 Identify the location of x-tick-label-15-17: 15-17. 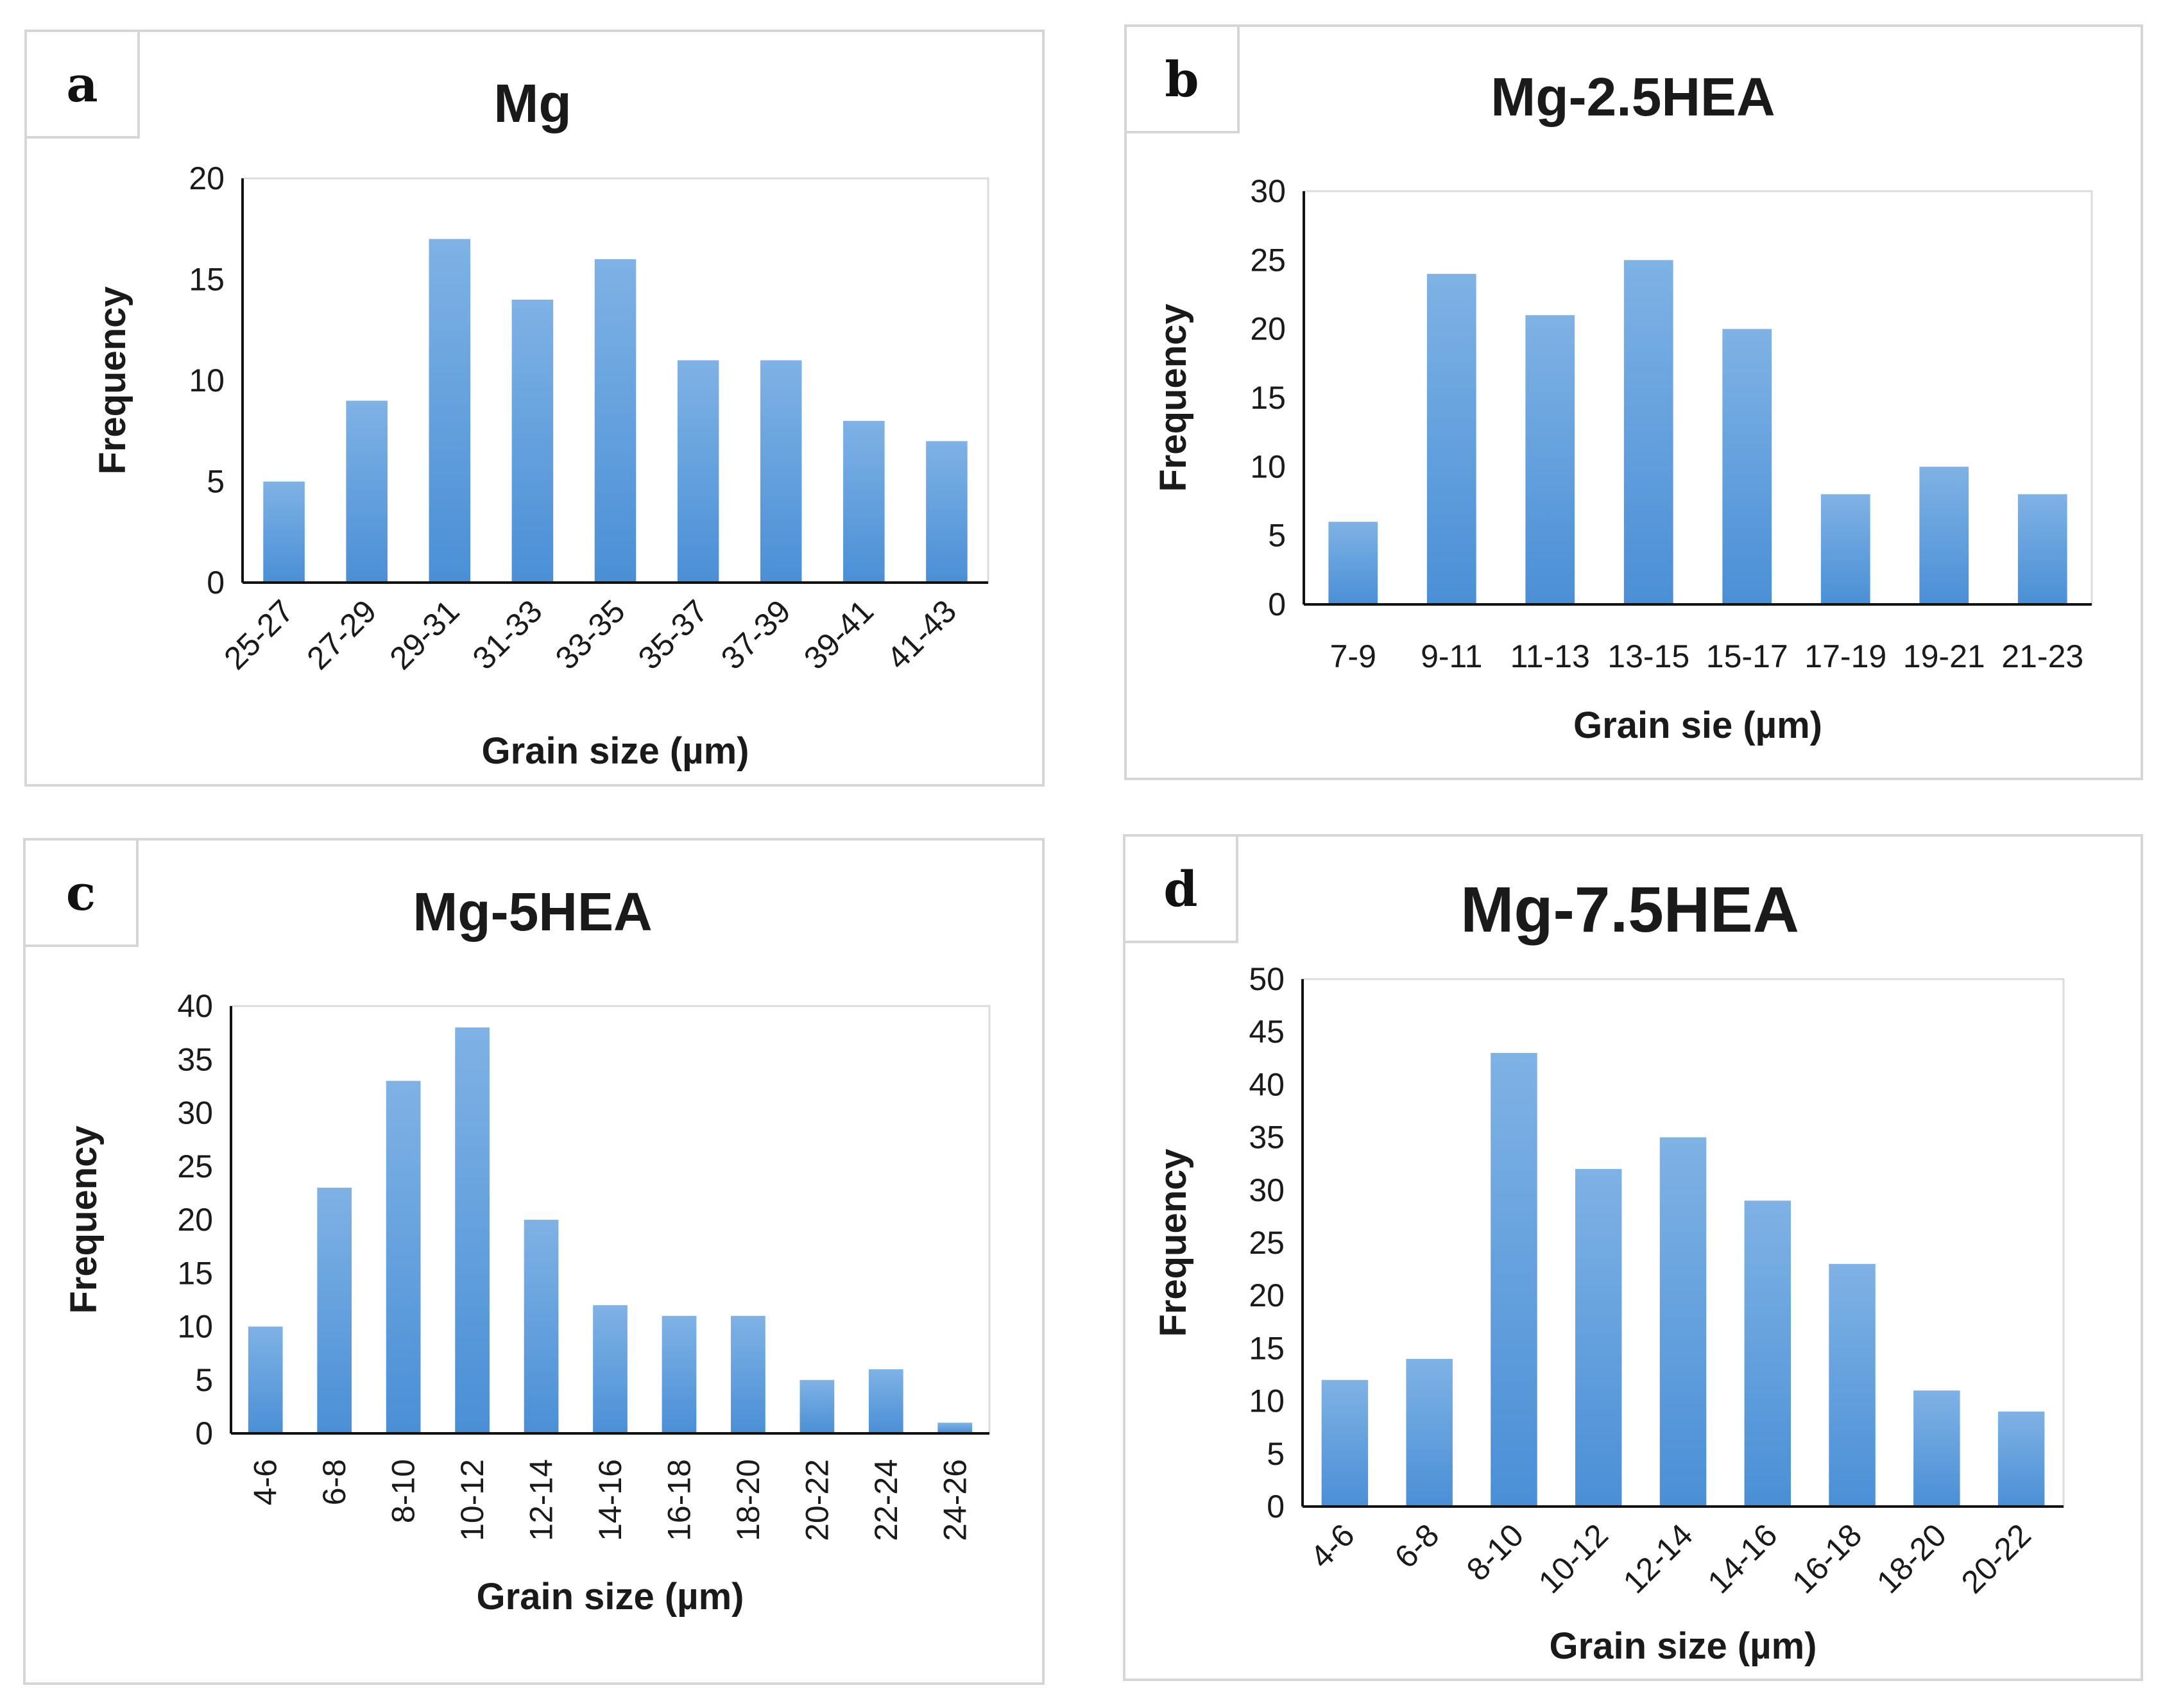
(1747, 656).